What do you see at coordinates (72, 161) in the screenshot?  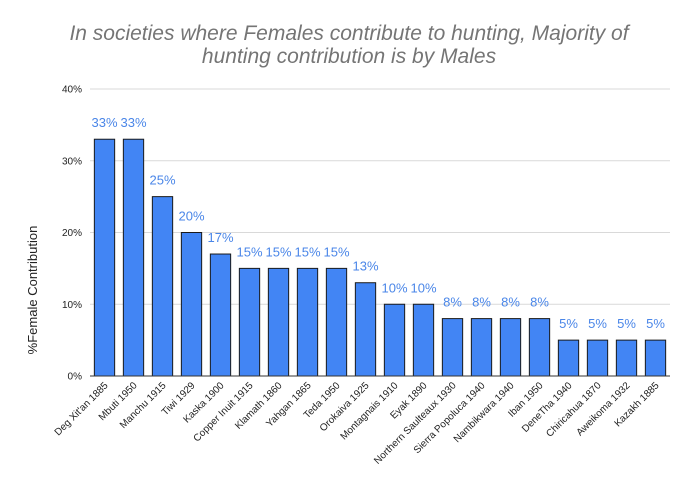 I see `y-tick-label: 30%` at bounding box center [72, 161].